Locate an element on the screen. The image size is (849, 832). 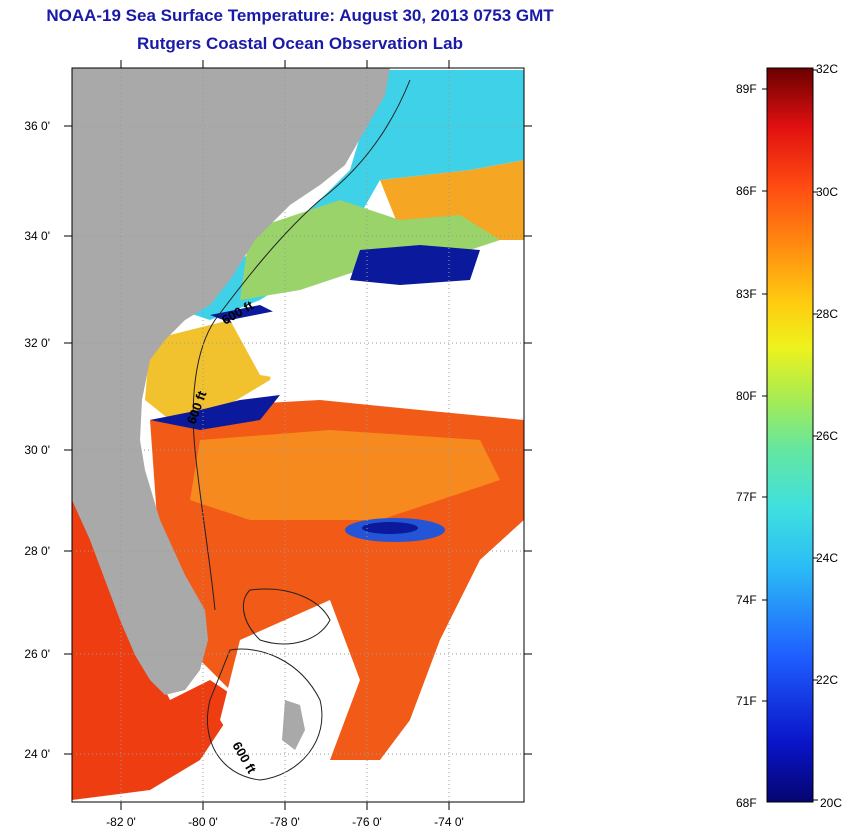
colorbar is located at coordinates (790, 435).